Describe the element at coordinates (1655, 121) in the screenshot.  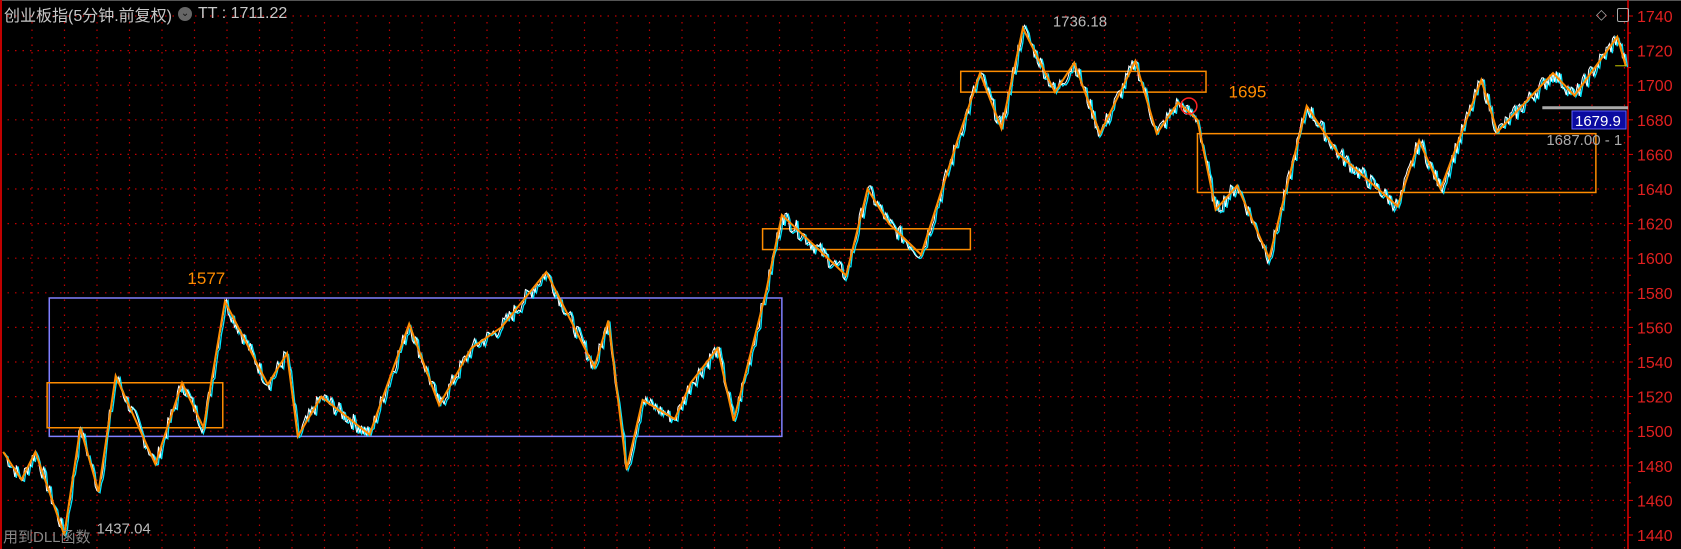
I see `axis-tick-label: 1680` at that location.